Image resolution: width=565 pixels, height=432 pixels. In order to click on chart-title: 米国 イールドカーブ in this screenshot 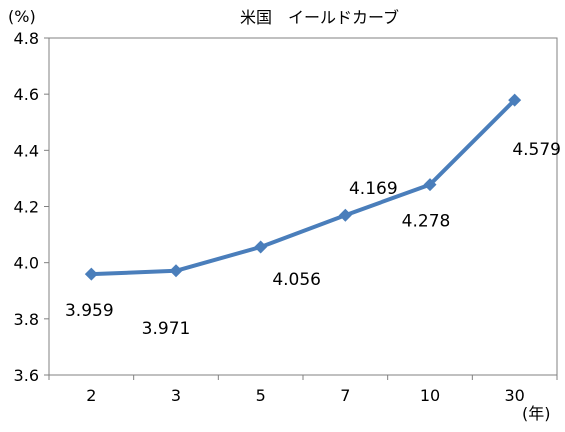, I will do `click(319, 17)`.